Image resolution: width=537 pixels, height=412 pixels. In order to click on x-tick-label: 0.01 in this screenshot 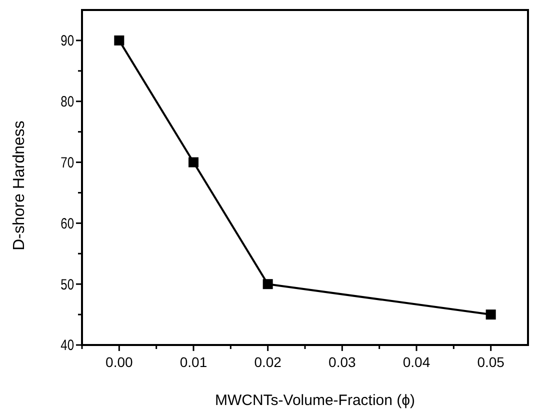, I will do `click(194, 362)`.